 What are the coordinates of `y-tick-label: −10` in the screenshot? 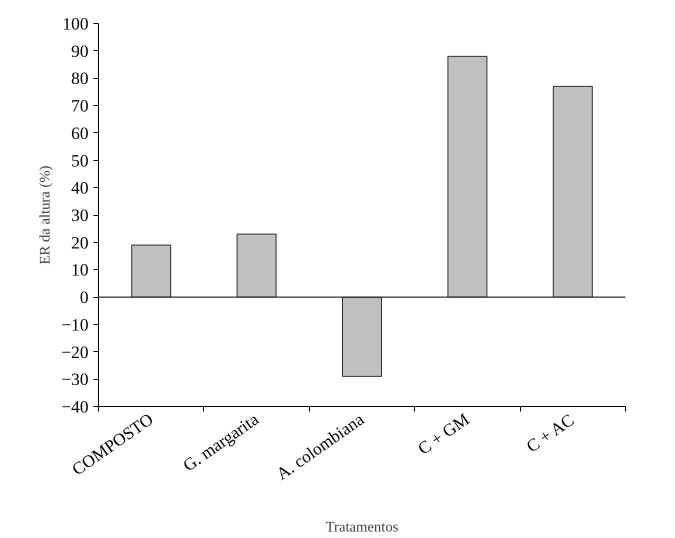 It's located at (75, 324).